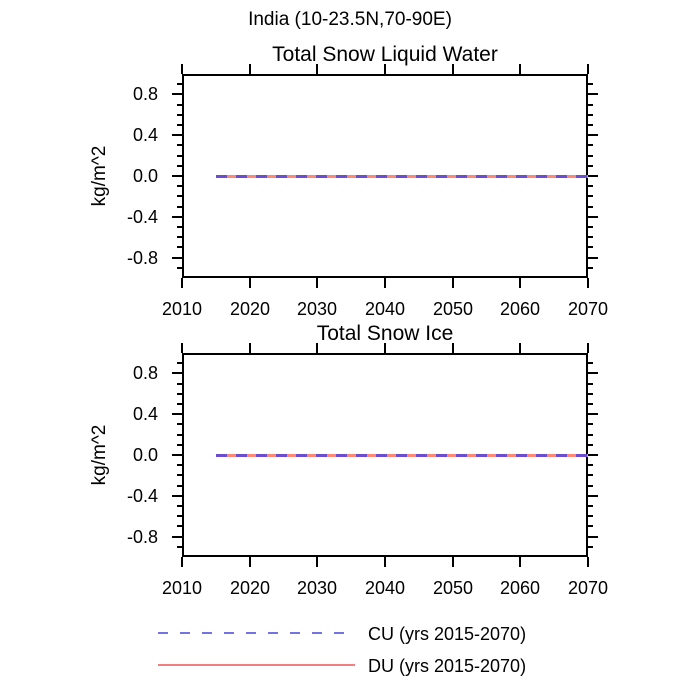 Image resolution: width=700 pixels, height=700 pixels. I want to click on panel-title: Total Snow Liquid Water, so click(385, 54).